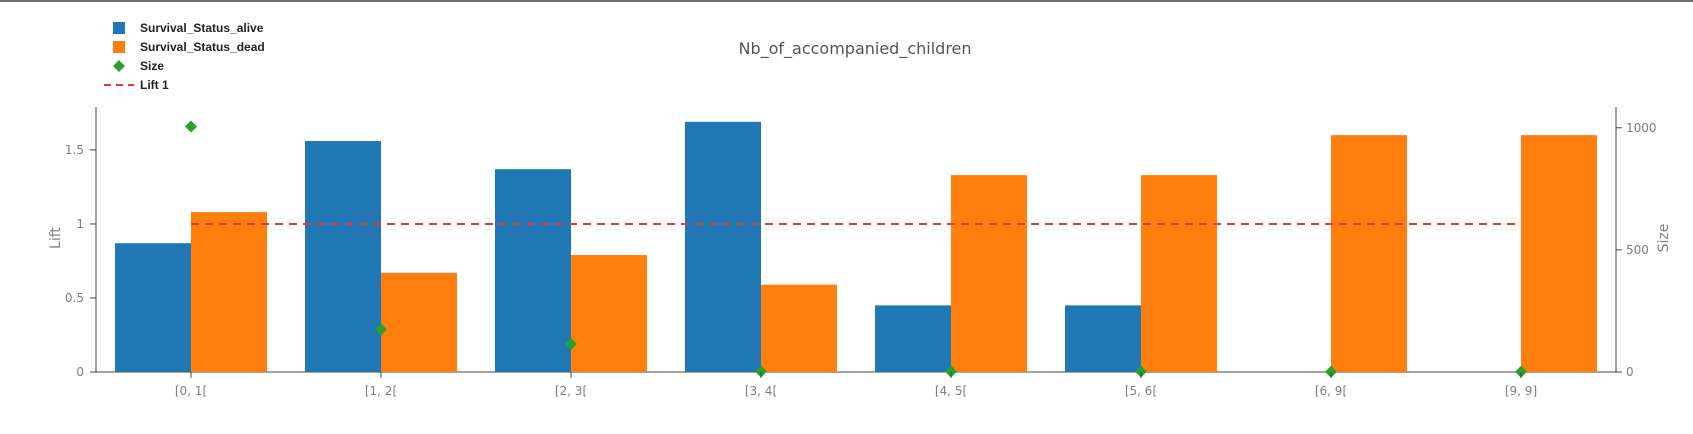 This screenshot has width=1693, height=434. I want to click on y2-tick-label-1: 500, so click(1637, 250).